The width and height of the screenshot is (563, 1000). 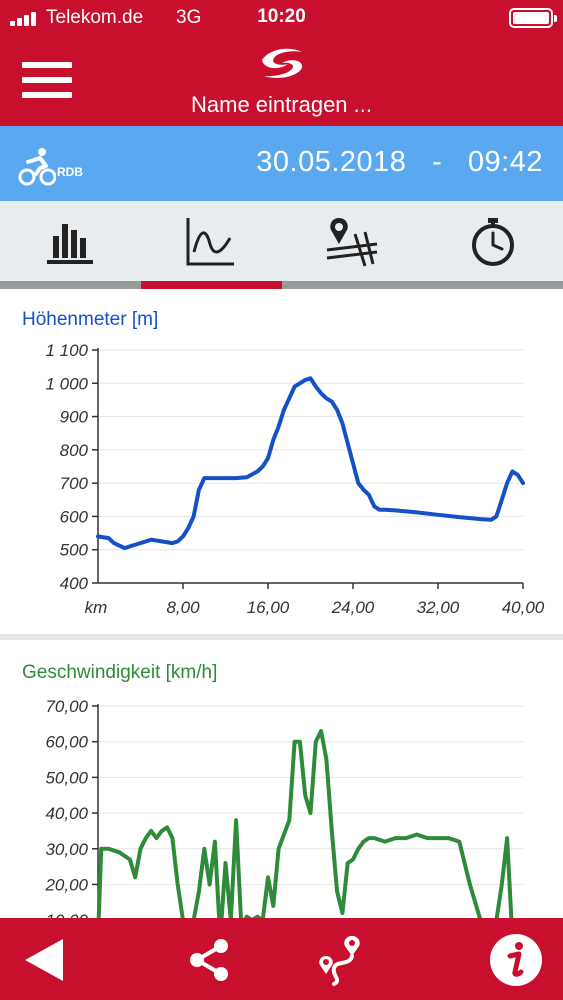 I want to click on back-arrow-icon, so click(x=44, y=960).